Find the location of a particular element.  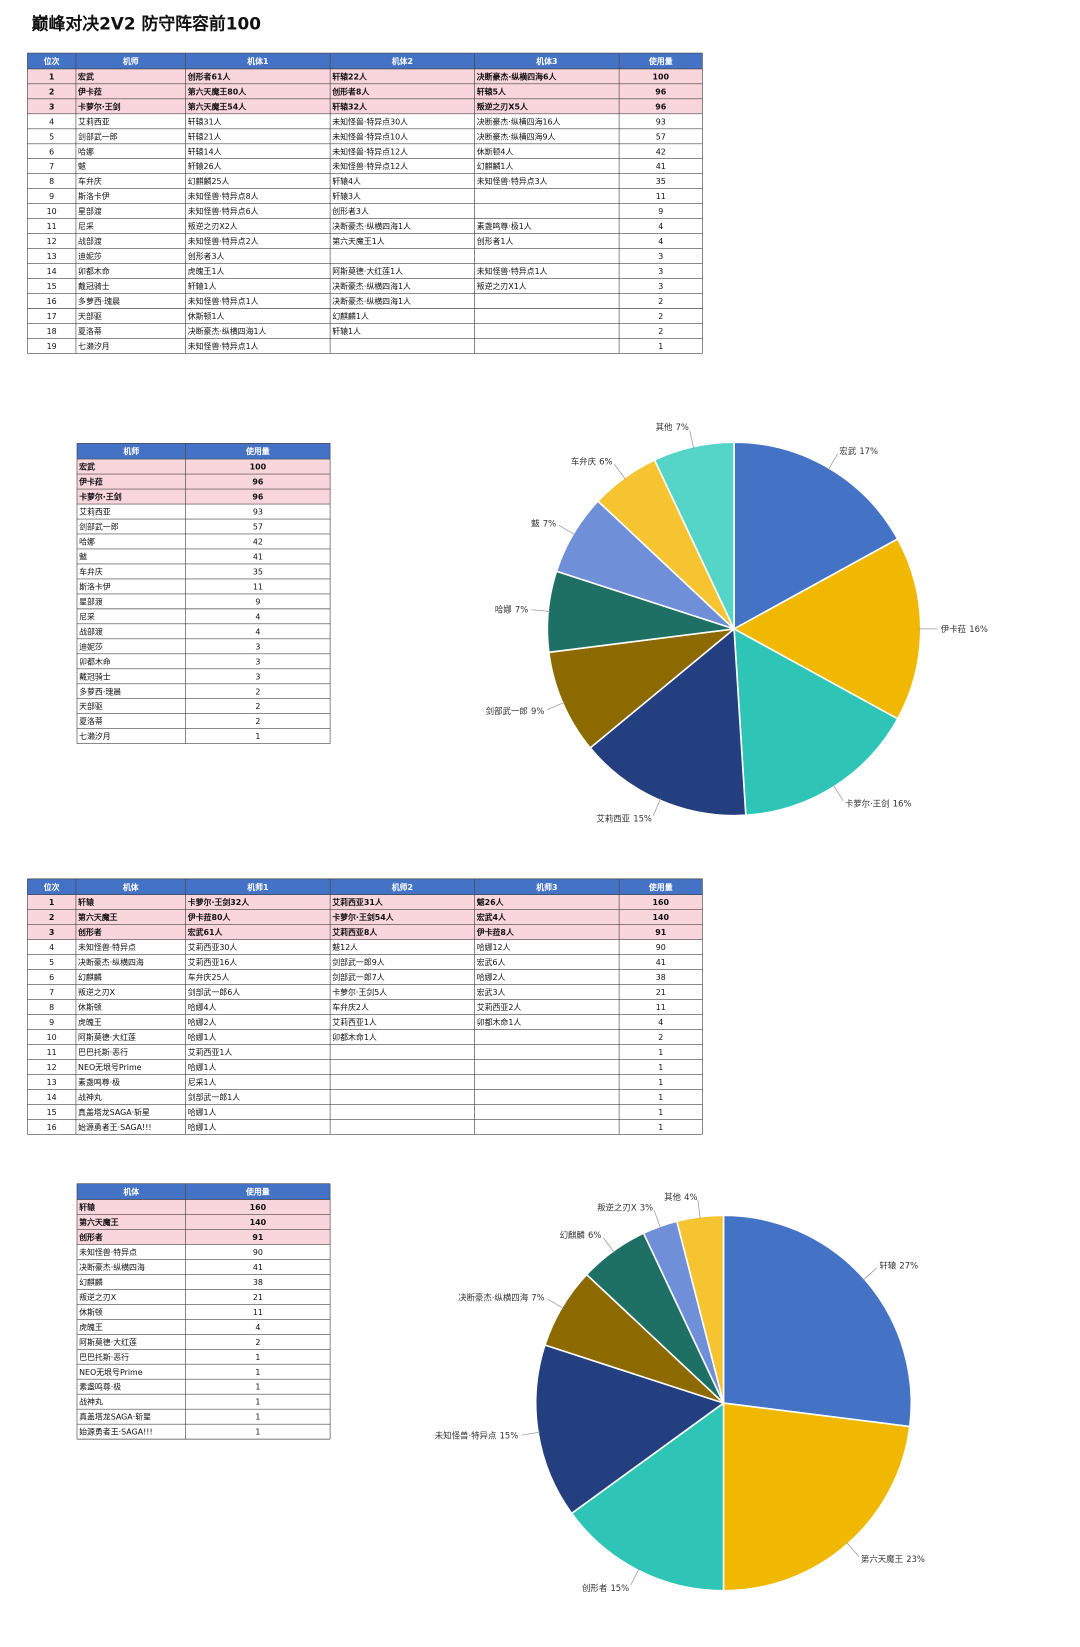

cell: 休斯顿4人 is located at coordinates (495, 151).